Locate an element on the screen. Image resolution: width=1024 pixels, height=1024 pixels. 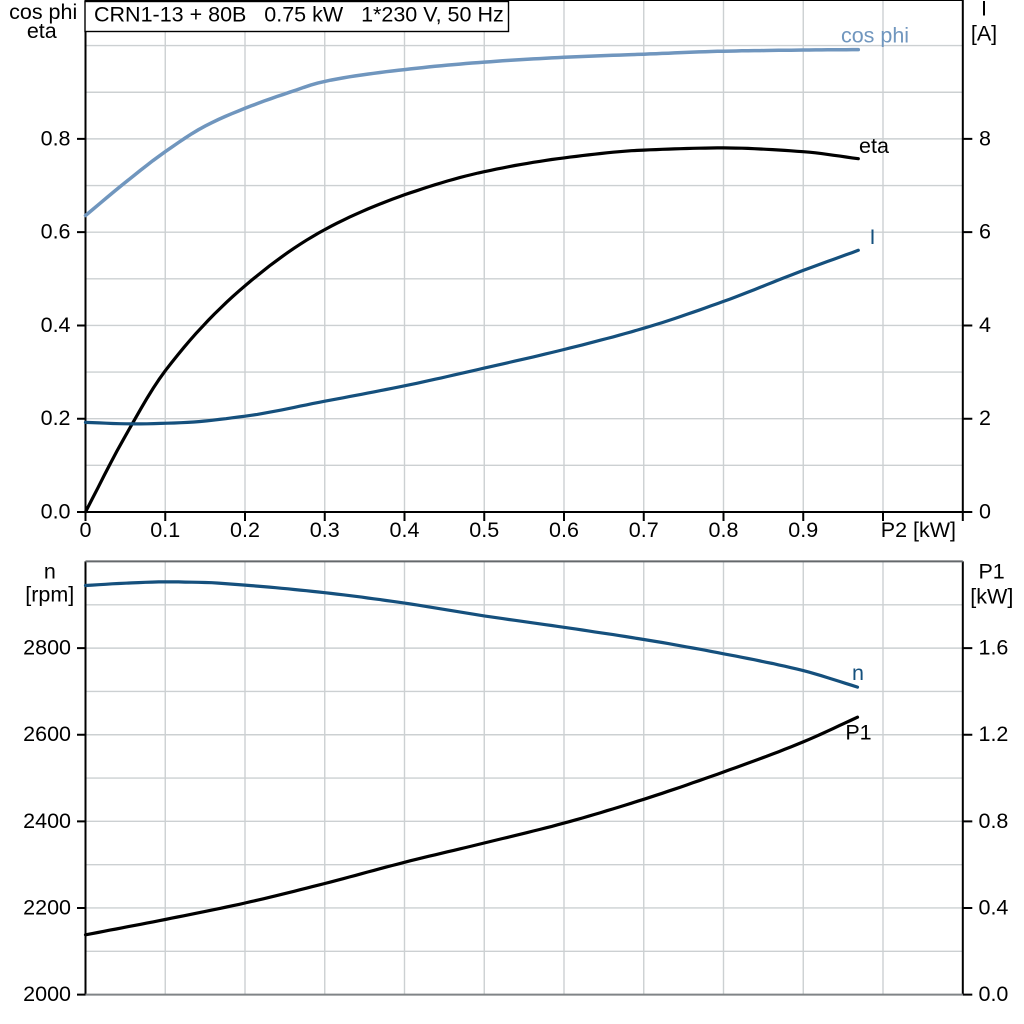
svg-text: P2 [kW] is located at coordinates (918, 530).